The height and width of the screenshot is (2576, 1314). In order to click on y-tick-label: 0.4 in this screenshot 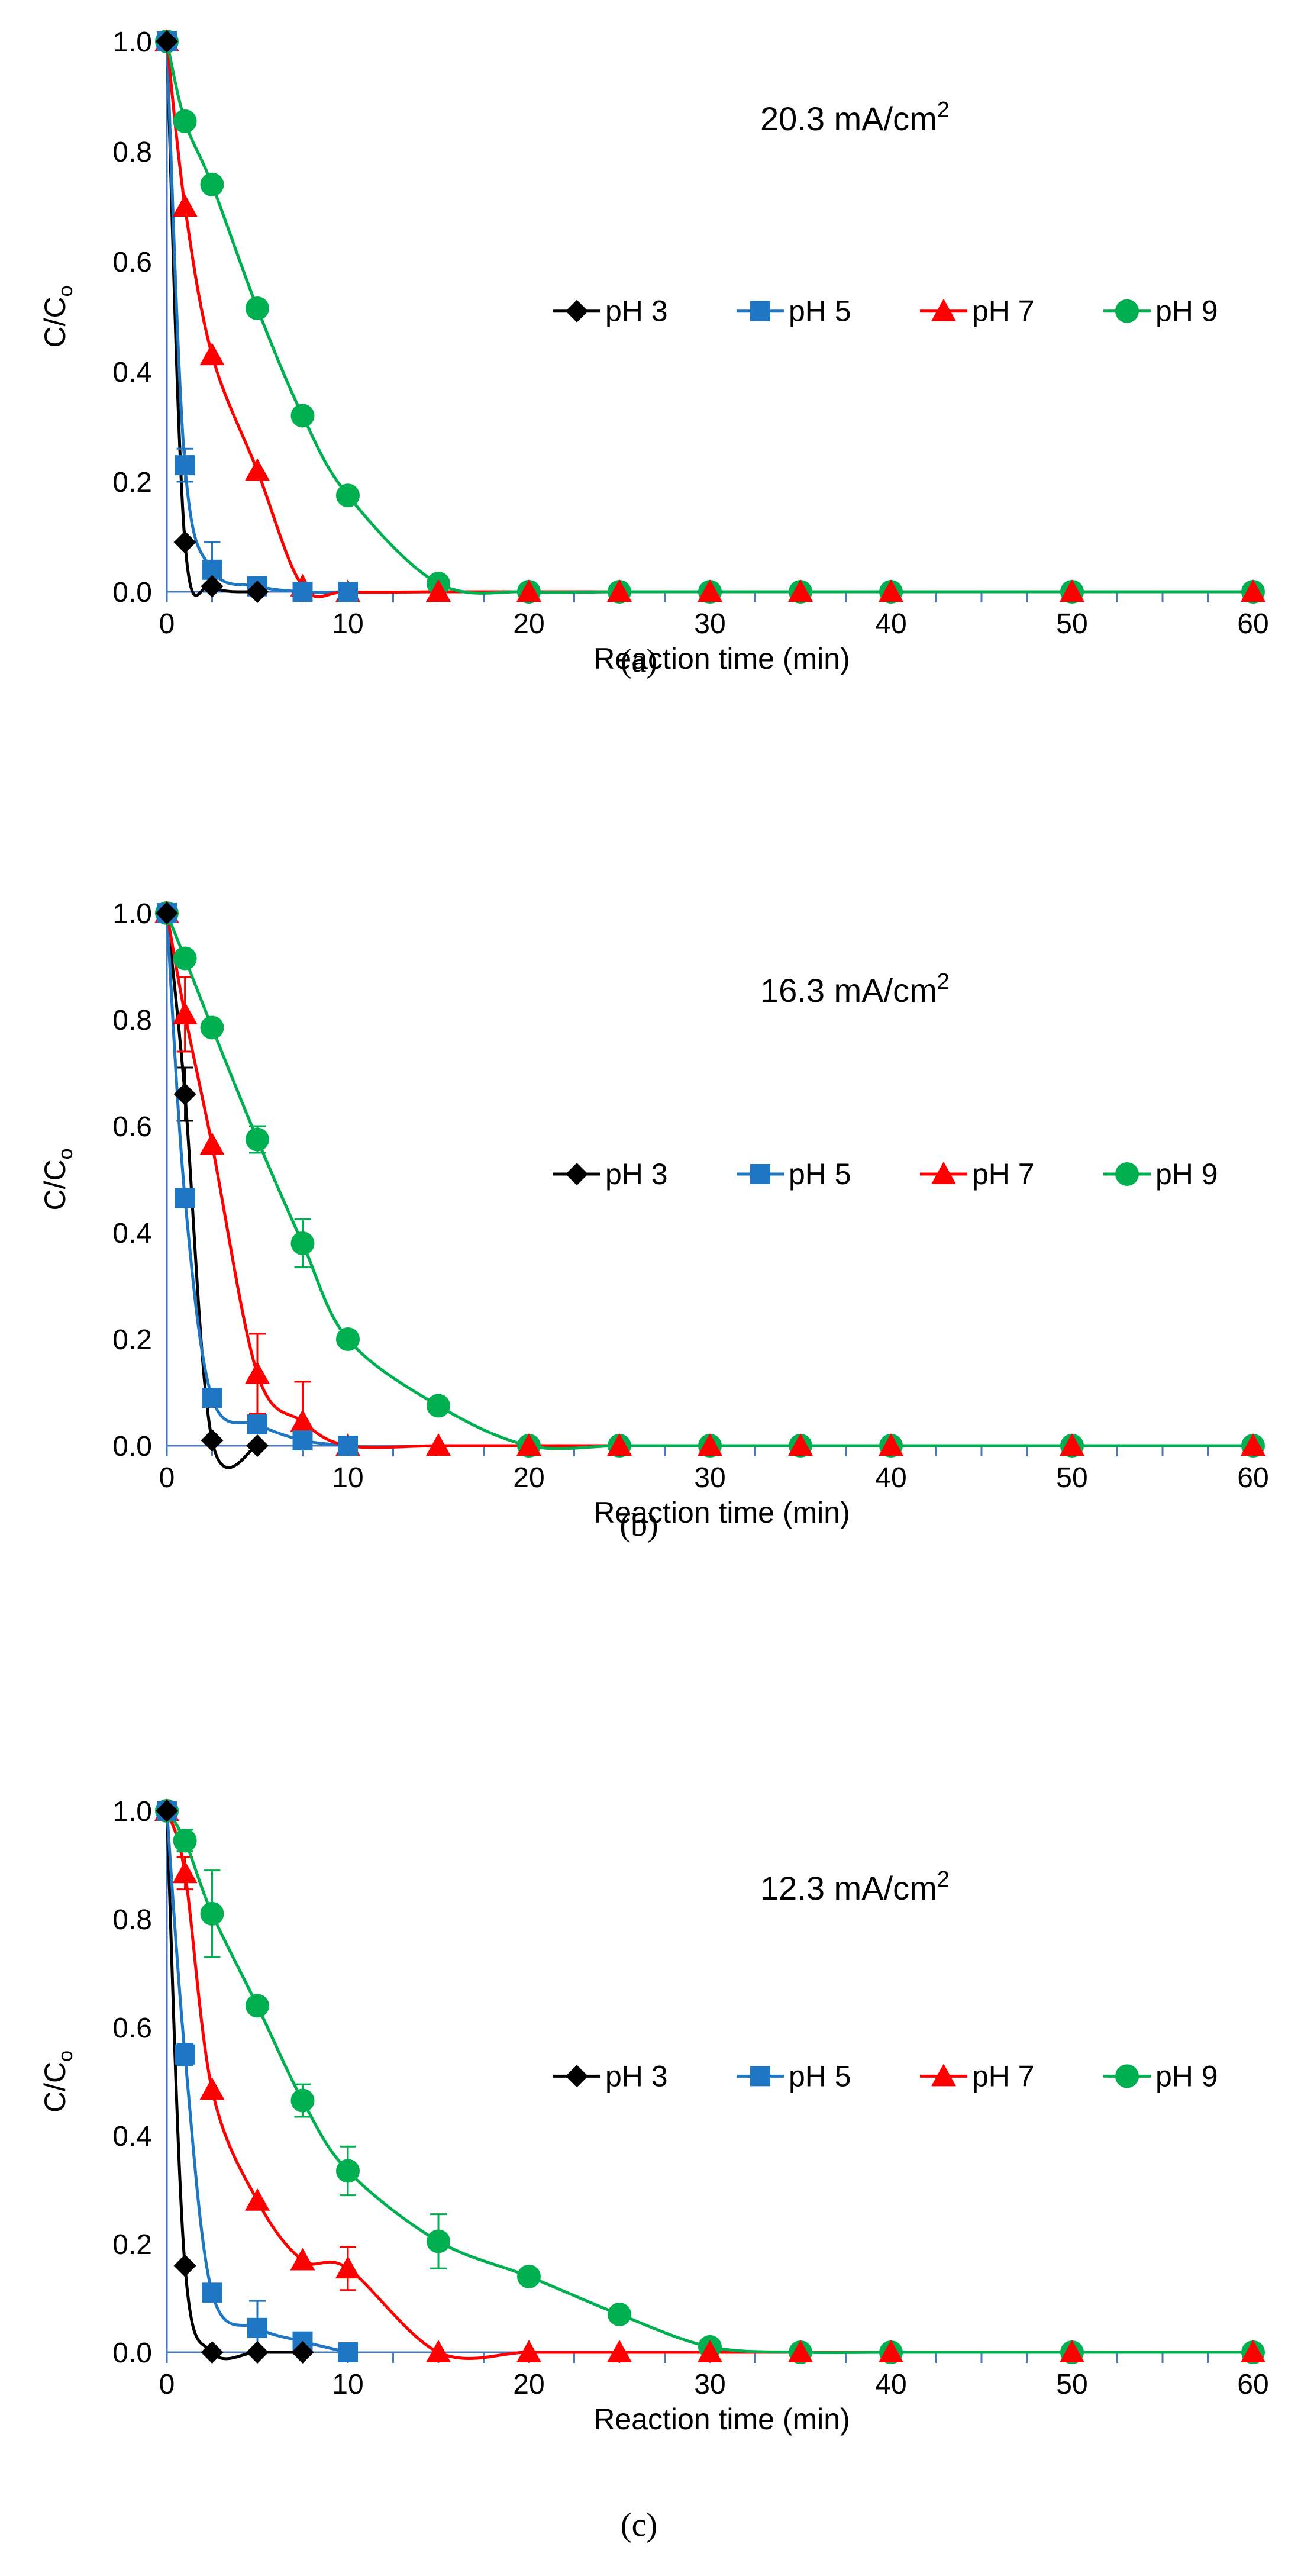, I will do `click(132, 372)`.